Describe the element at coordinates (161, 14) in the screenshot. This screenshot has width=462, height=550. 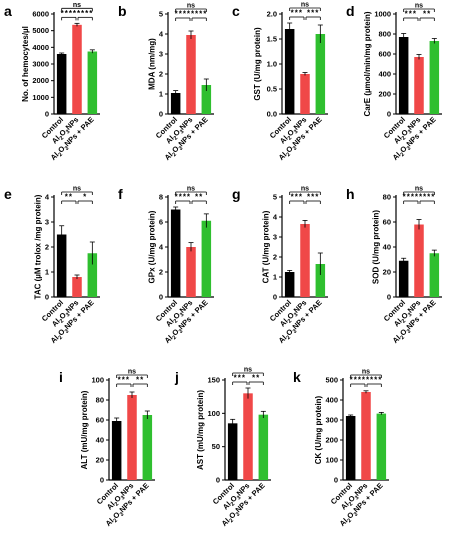
I see `y-tick-label: 5` at that location.